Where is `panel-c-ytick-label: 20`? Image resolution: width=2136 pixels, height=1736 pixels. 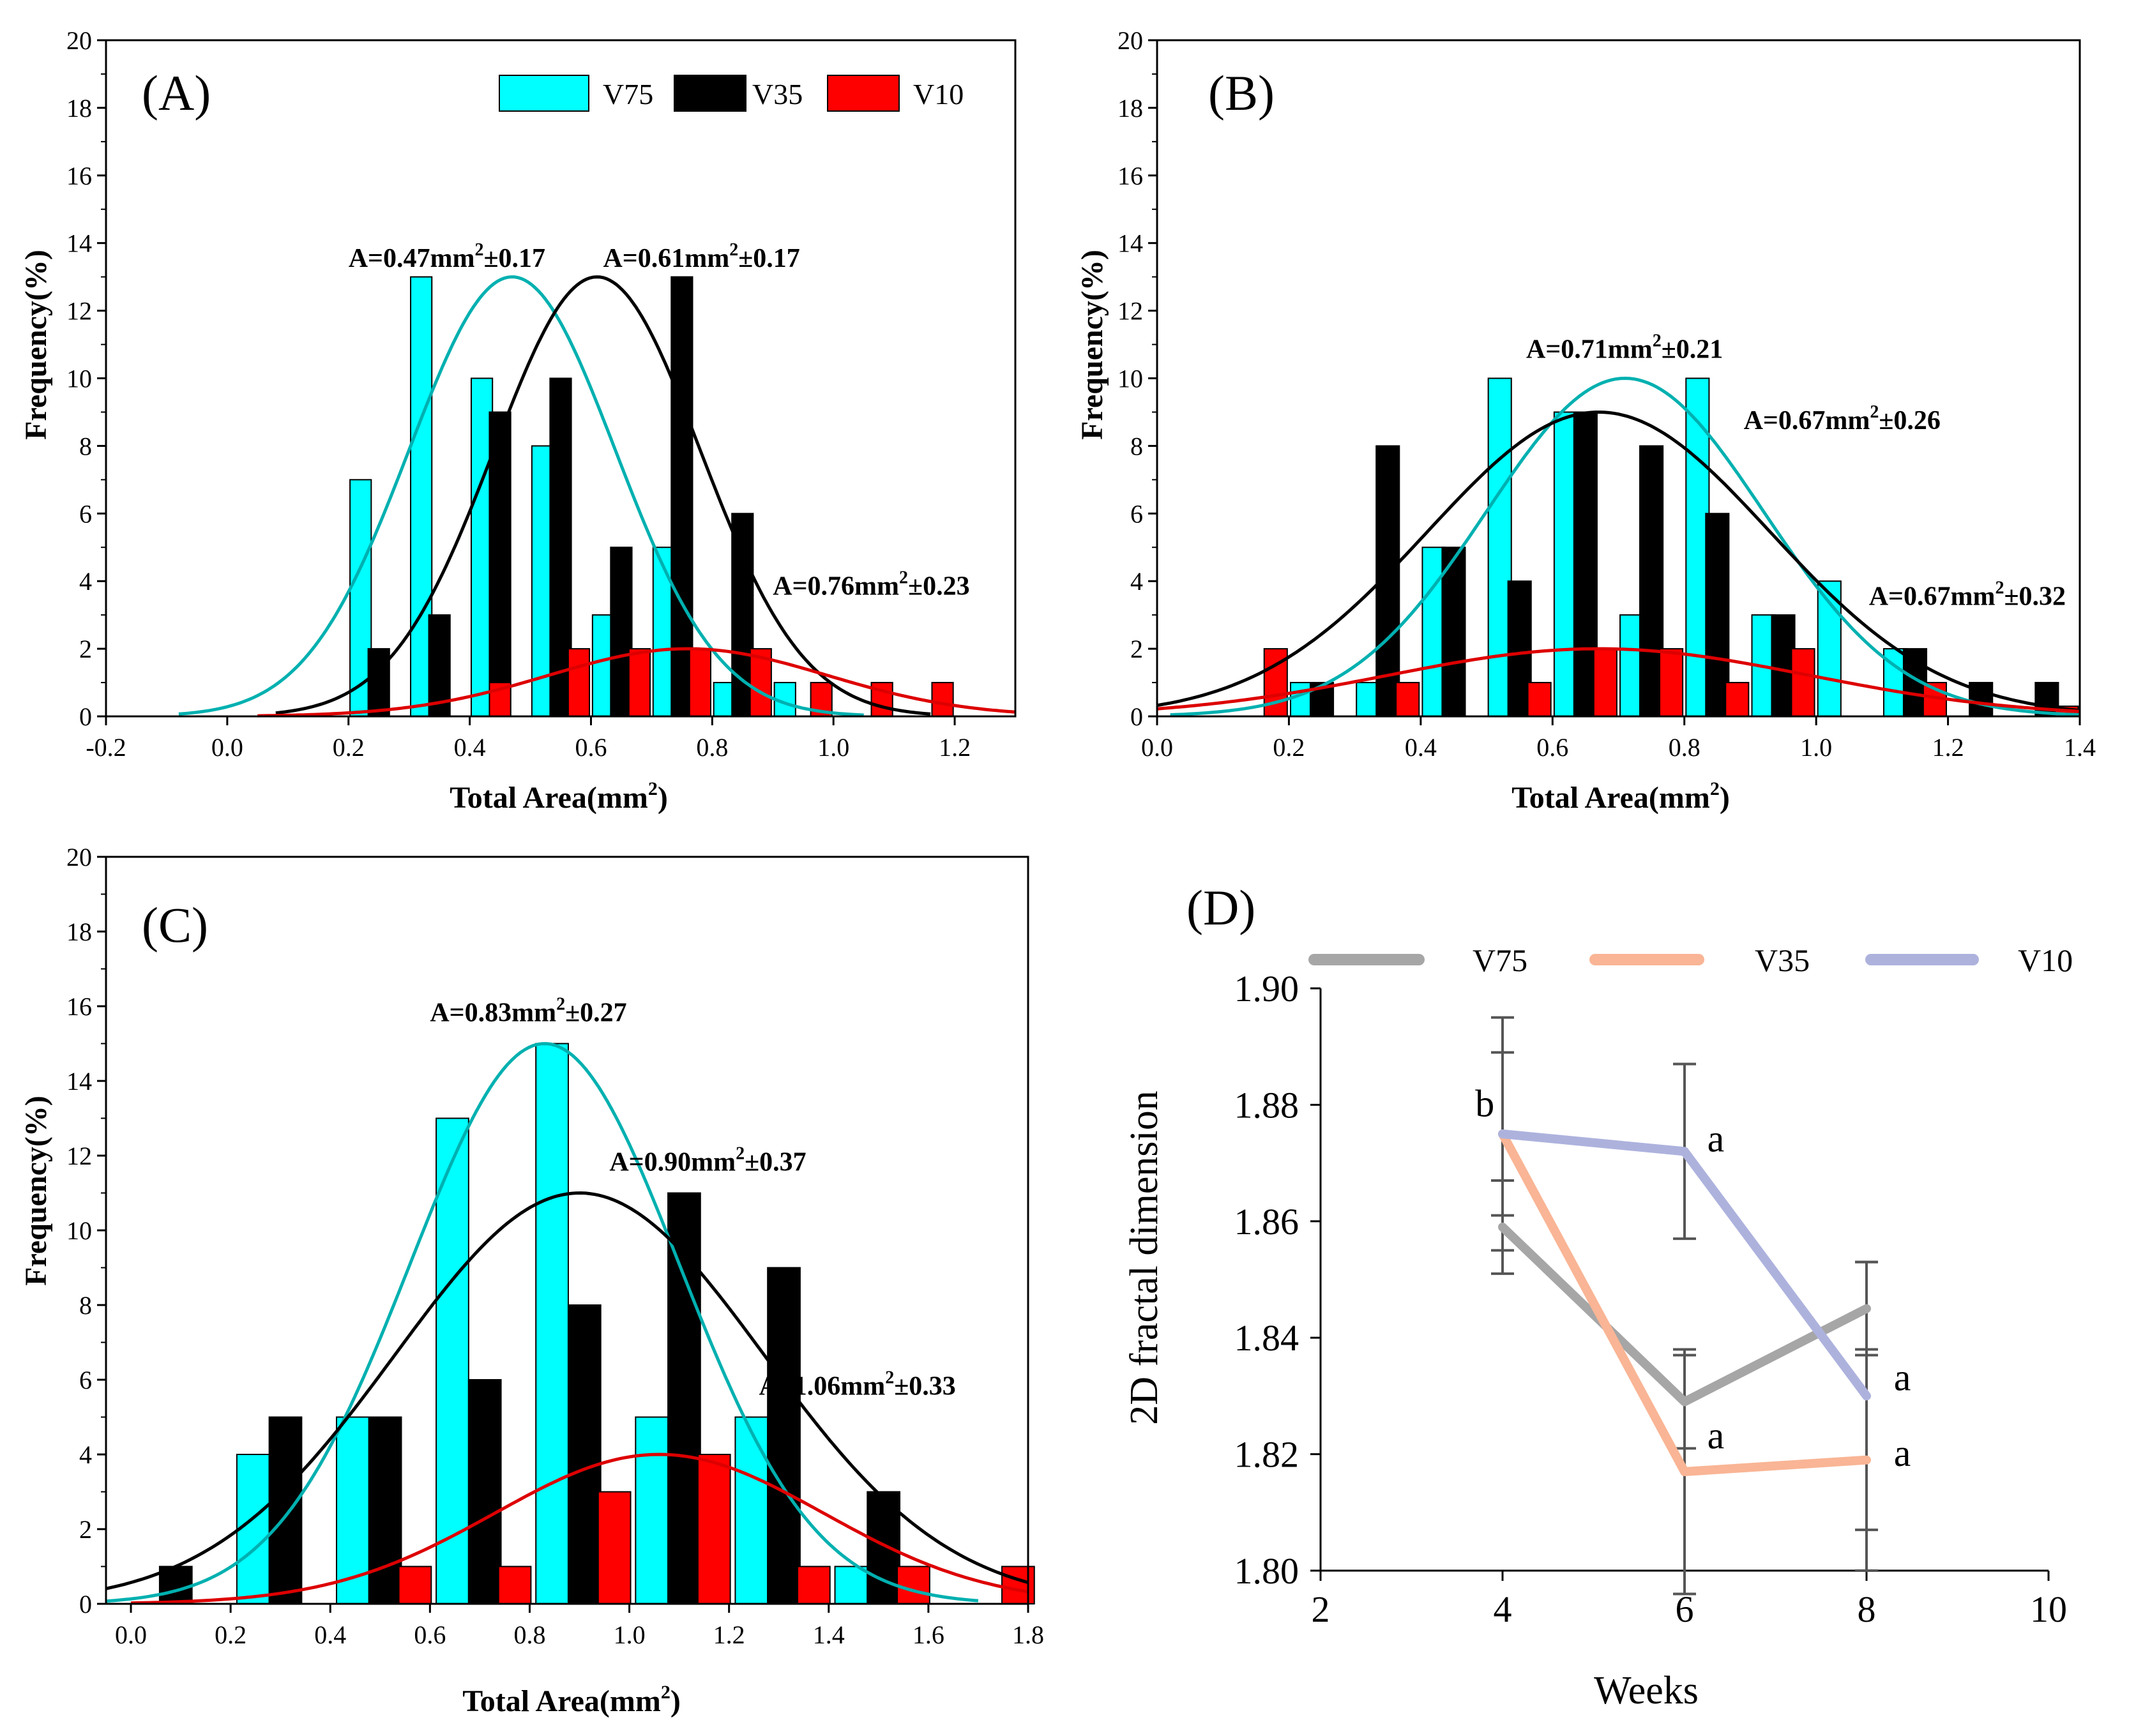
panel-c-ytick-label: 20 is located at coordinates (79, 857).